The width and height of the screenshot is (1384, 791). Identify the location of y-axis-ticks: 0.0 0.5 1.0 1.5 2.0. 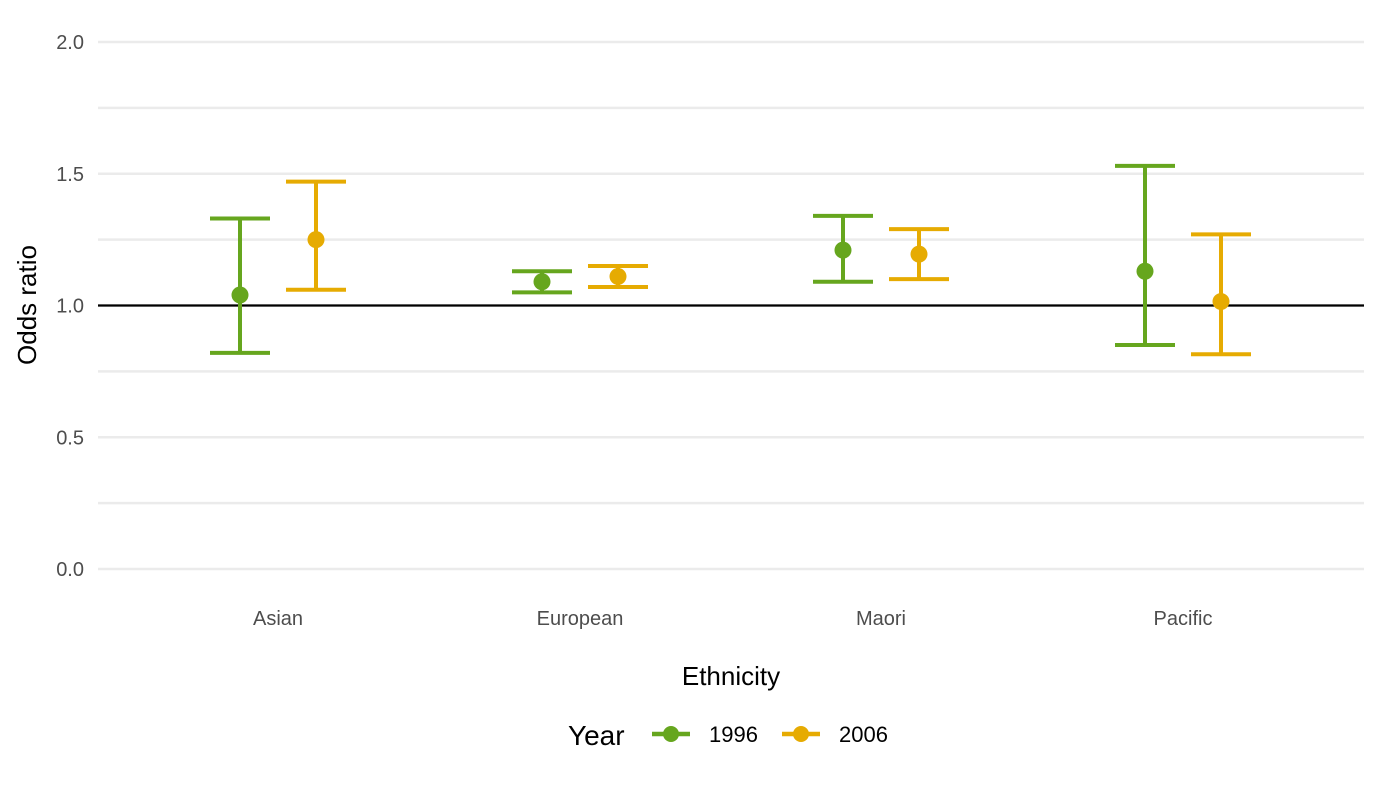
(70, 306).